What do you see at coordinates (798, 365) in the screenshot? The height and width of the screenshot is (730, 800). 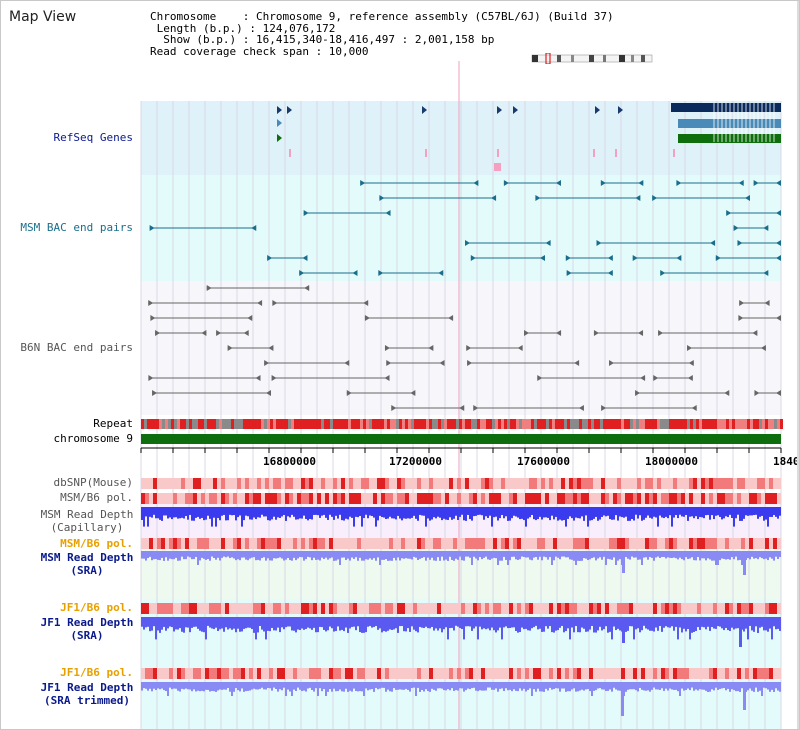 I see `scrollbar` at bounding box center [798, 365].